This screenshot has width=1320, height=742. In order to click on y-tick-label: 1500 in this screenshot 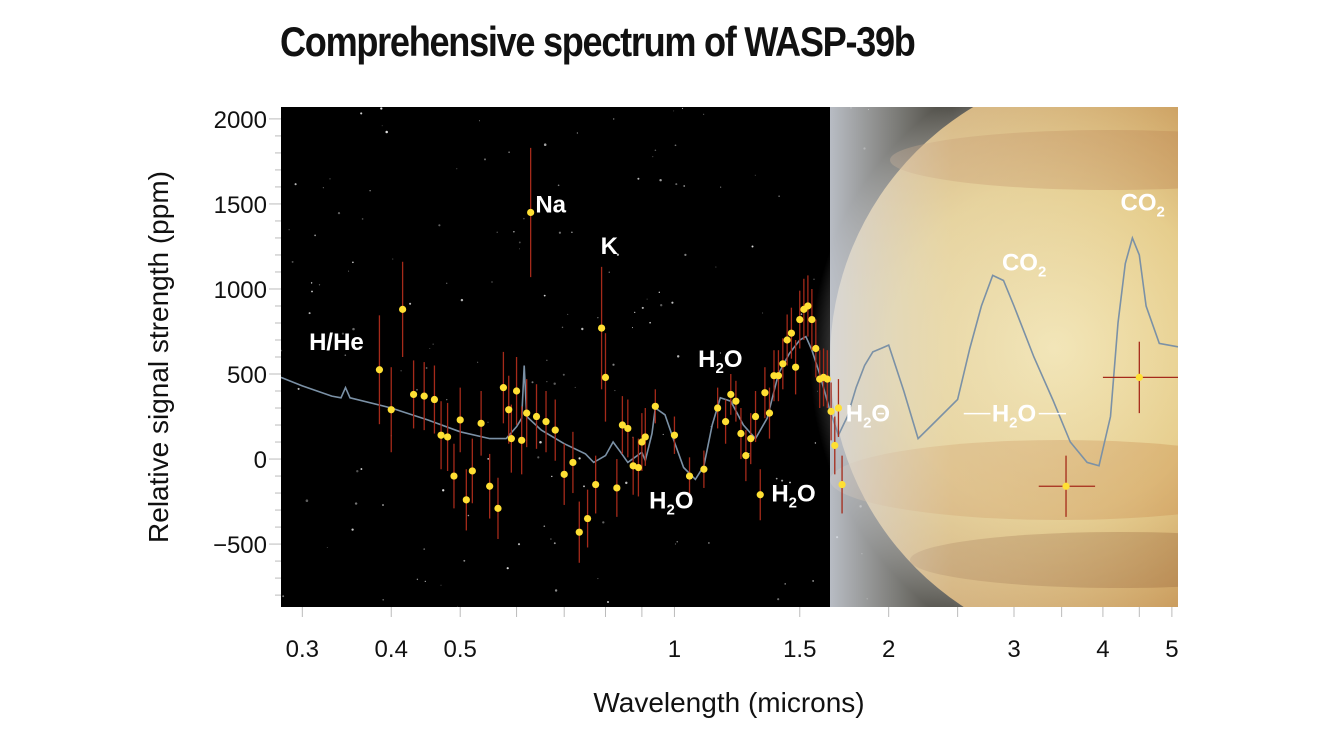, I will do `click(240, 205)`.